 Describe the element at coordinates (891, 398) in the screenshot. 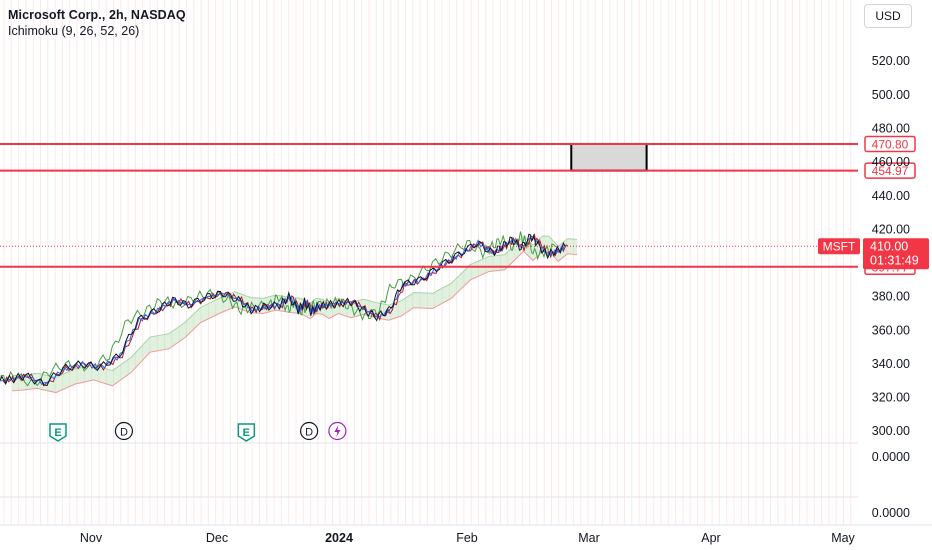

I see `y-tick-label: 320.00` at that location.